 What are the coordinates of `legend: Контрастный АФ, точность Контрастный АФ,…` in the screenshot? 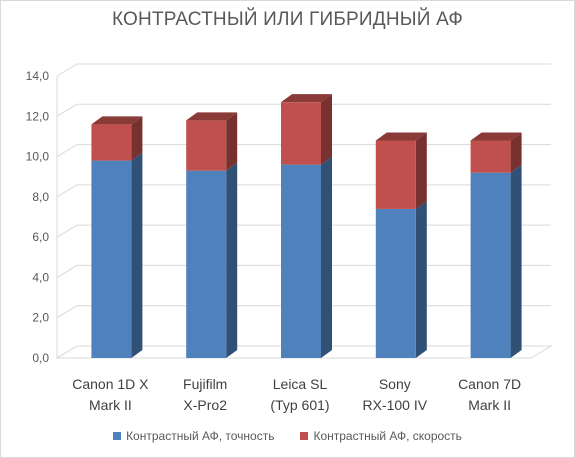 It's located at (287, 436).